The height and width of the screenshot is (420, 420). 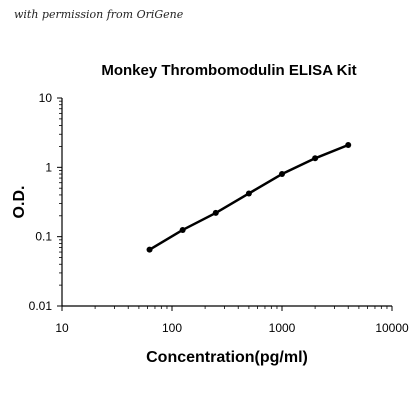 I want to click on y-tick-label: 0.01, so click(x=41, y=306).